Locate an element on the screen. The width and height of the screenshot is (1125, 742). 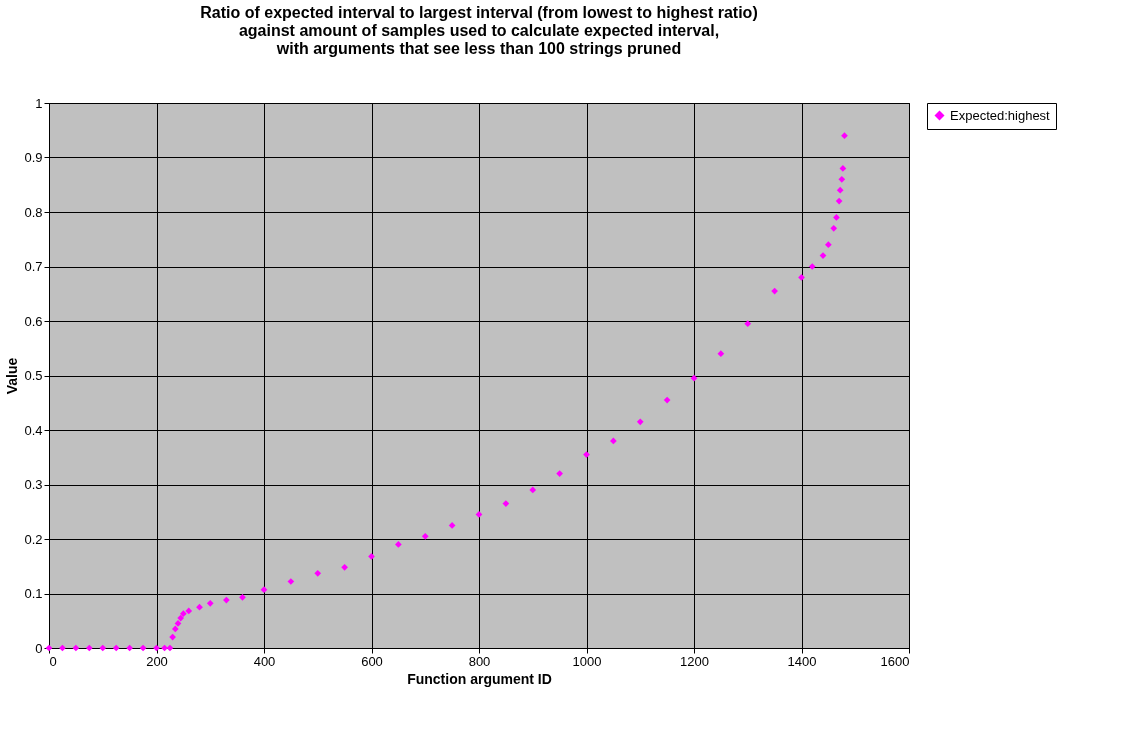
y-tick-label: 0.3 is located at coordinates (33, 484).